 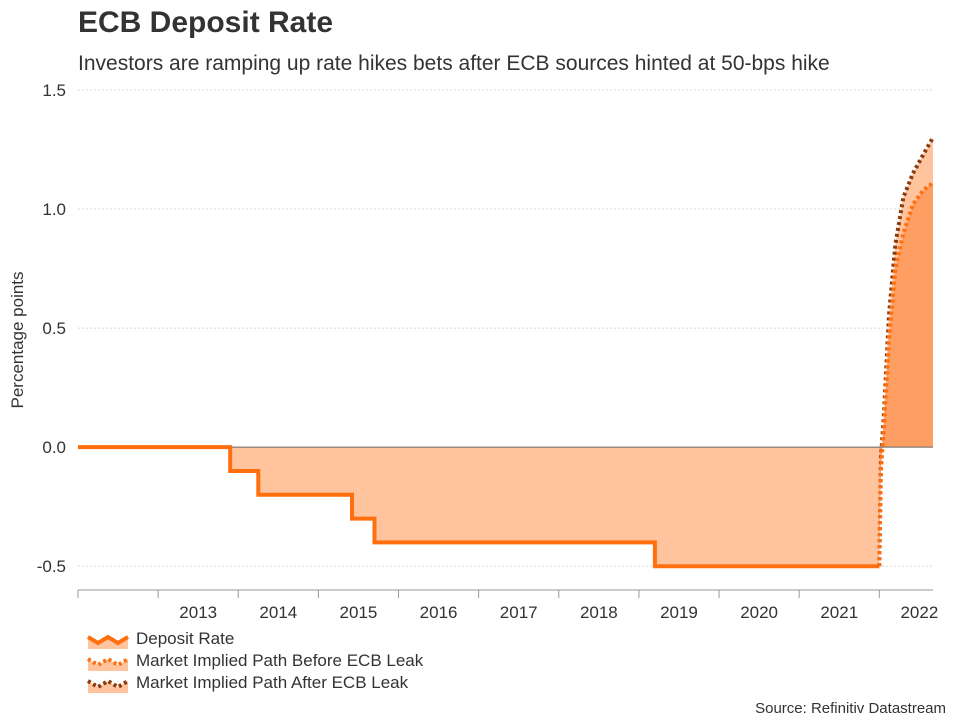 What do you see at coordinates (850, 708) in the screenshot?
I see `source-note: Source: Refinitiv Datastream` at bounding box center [850, 708].